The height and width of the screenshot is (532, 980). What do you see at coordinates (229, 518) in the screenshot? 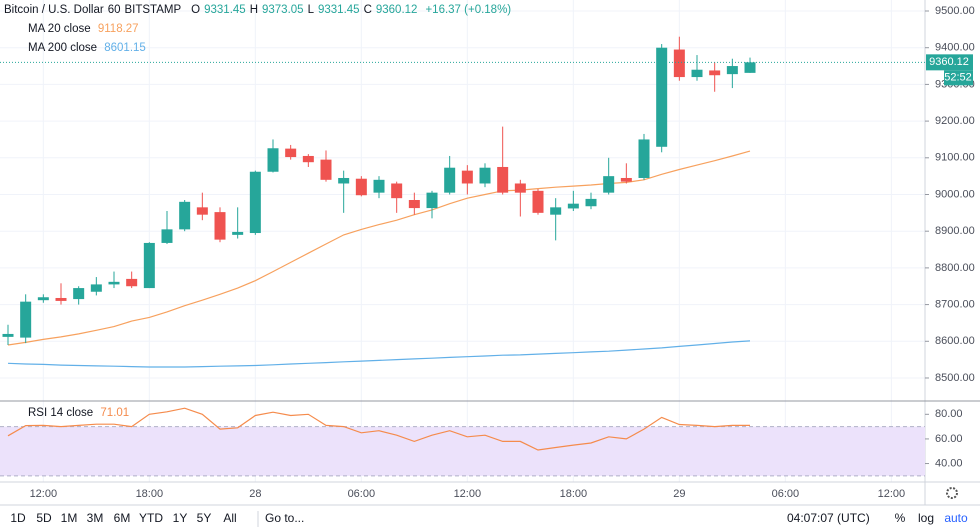
I see `range-button: All` at bounding box center [229, 518].